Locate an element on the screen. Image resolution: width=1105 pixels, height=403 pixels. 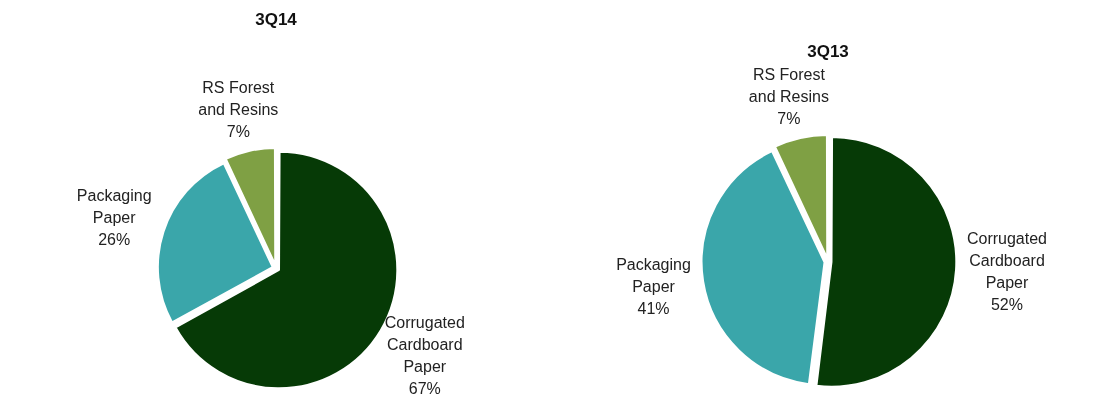
data-label: 67% is located at coordinates (424, 388).